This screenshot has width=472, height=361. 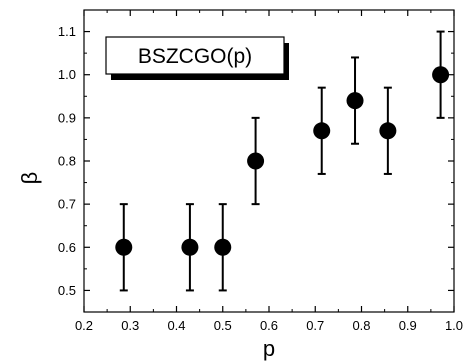 I want to click on x-tick-label: 0.7, so click(x=315, y=325).